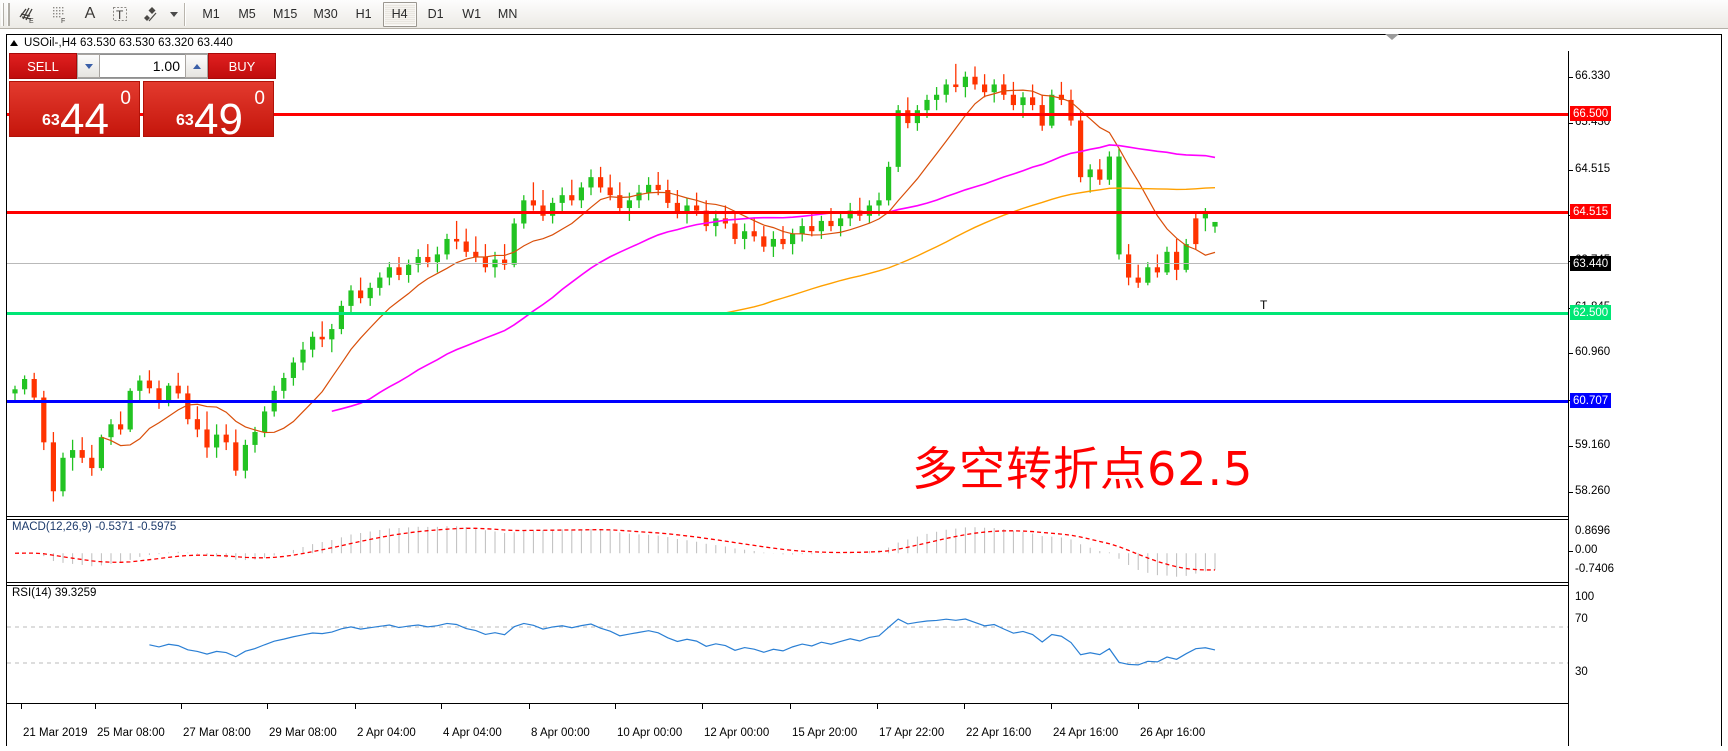 This screenshot has width=1728, height=751. I want to click on timeframe-m30: M30, so click(325, 14).